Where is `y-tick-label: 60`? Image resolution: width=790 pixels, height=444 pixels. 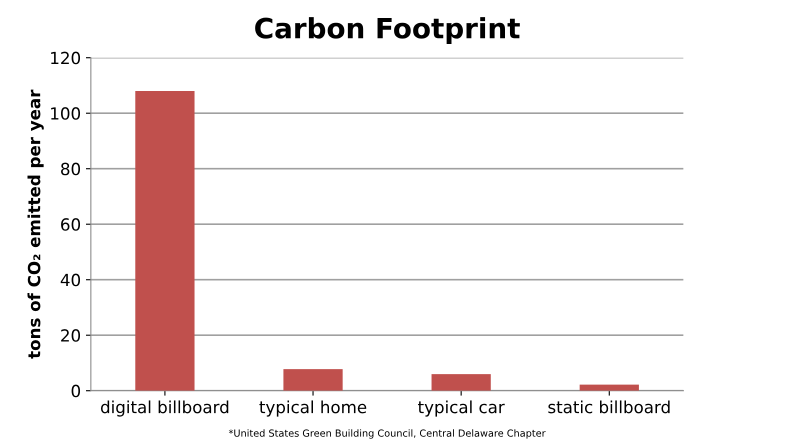
y-tick-label: 60 is located at coordinates (70, 224).